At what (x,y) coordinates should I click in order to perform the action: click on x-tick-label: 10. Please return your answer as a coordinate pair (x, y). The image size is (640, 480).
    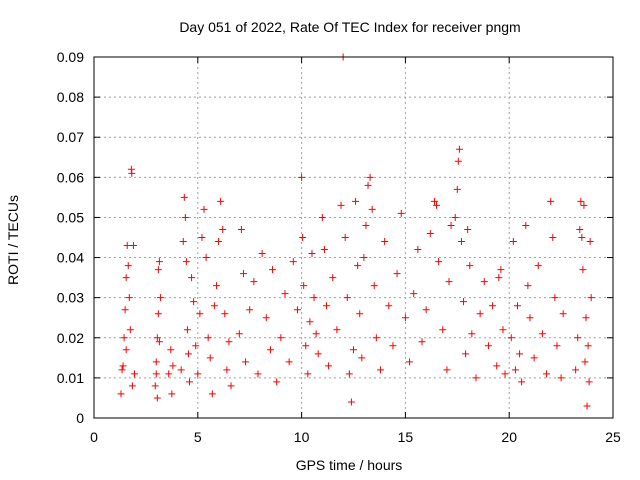
    Looking at the image, I should click on (302, 437).